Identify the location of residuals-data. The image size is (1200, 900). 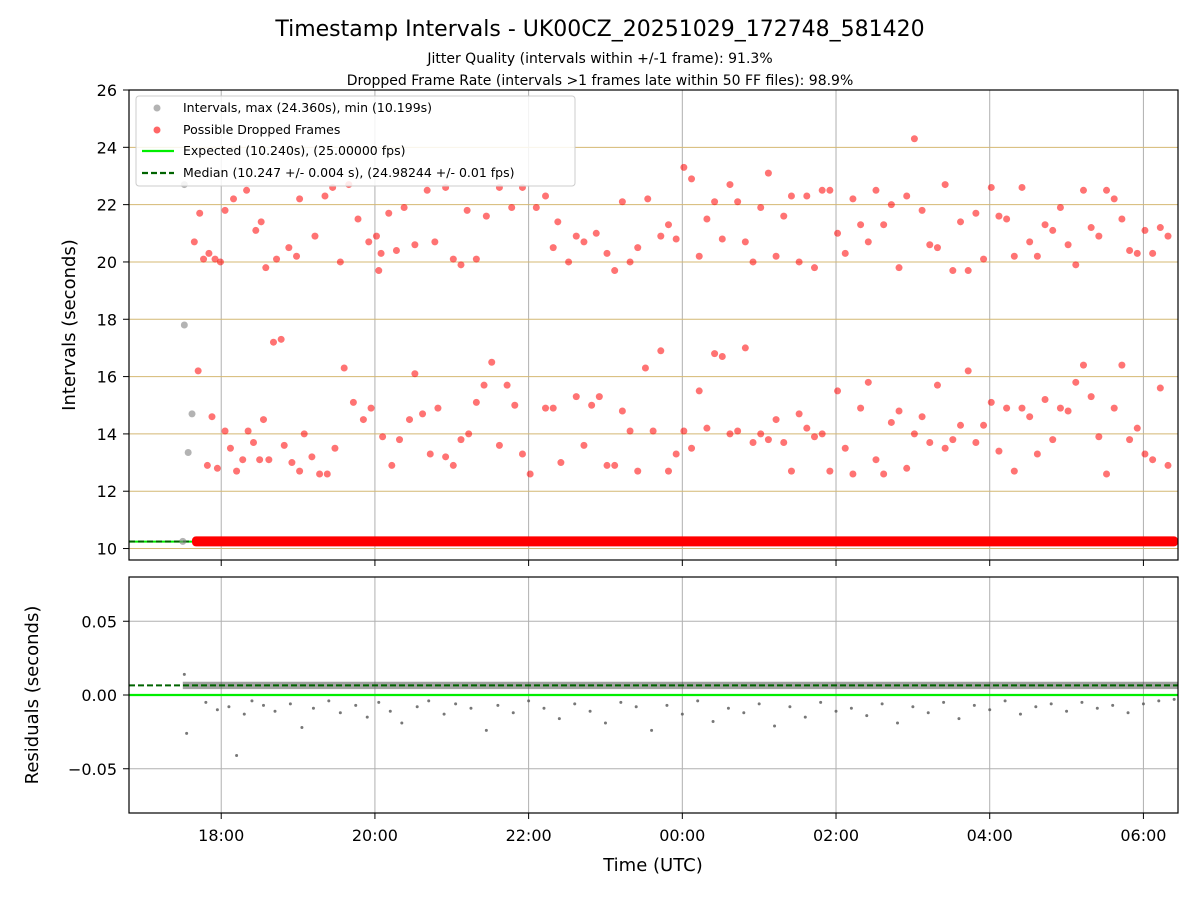
(654, 714).